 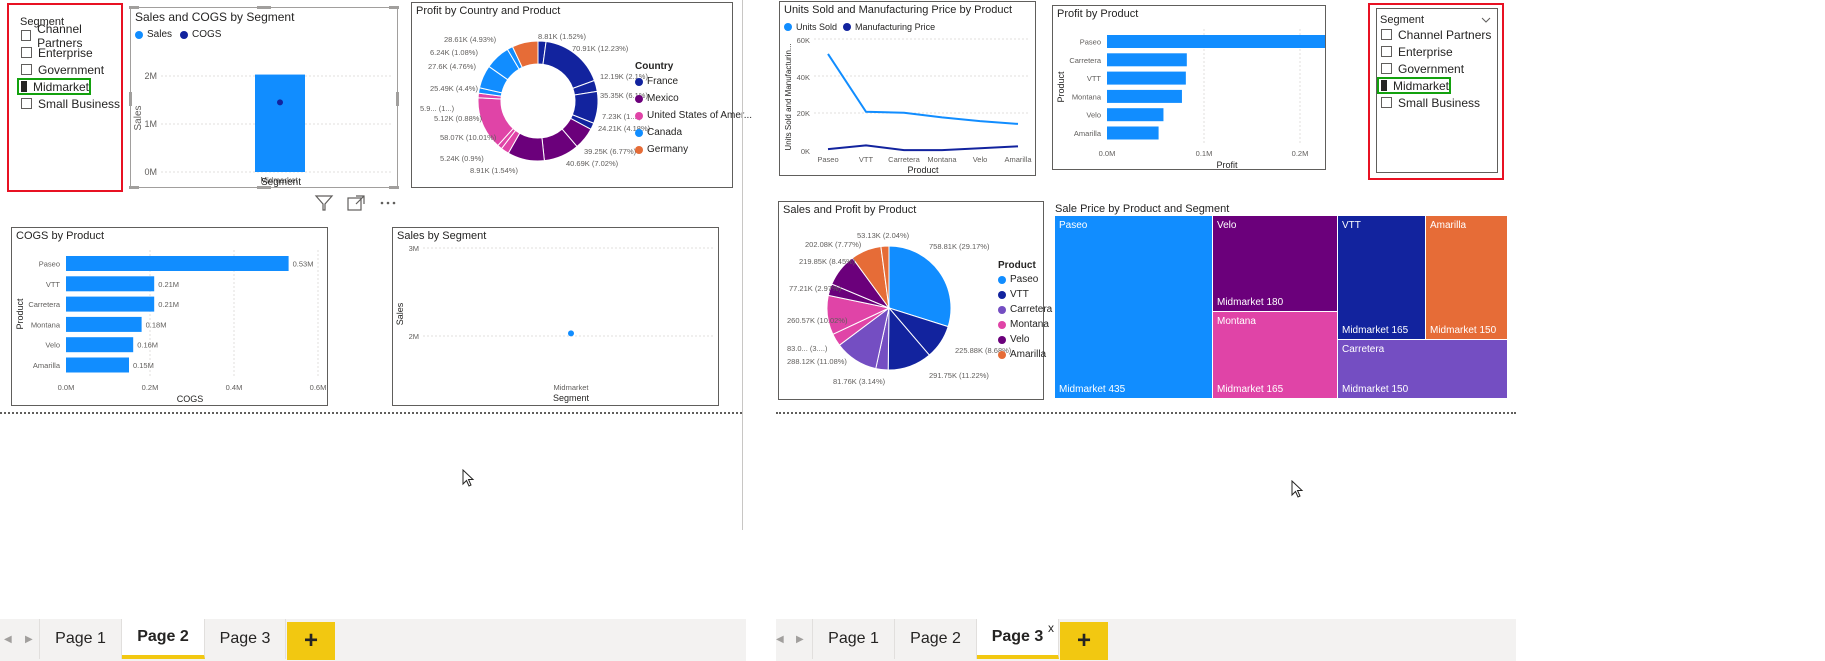 I want to click on legend-france: France, so click(x=693, y=81).